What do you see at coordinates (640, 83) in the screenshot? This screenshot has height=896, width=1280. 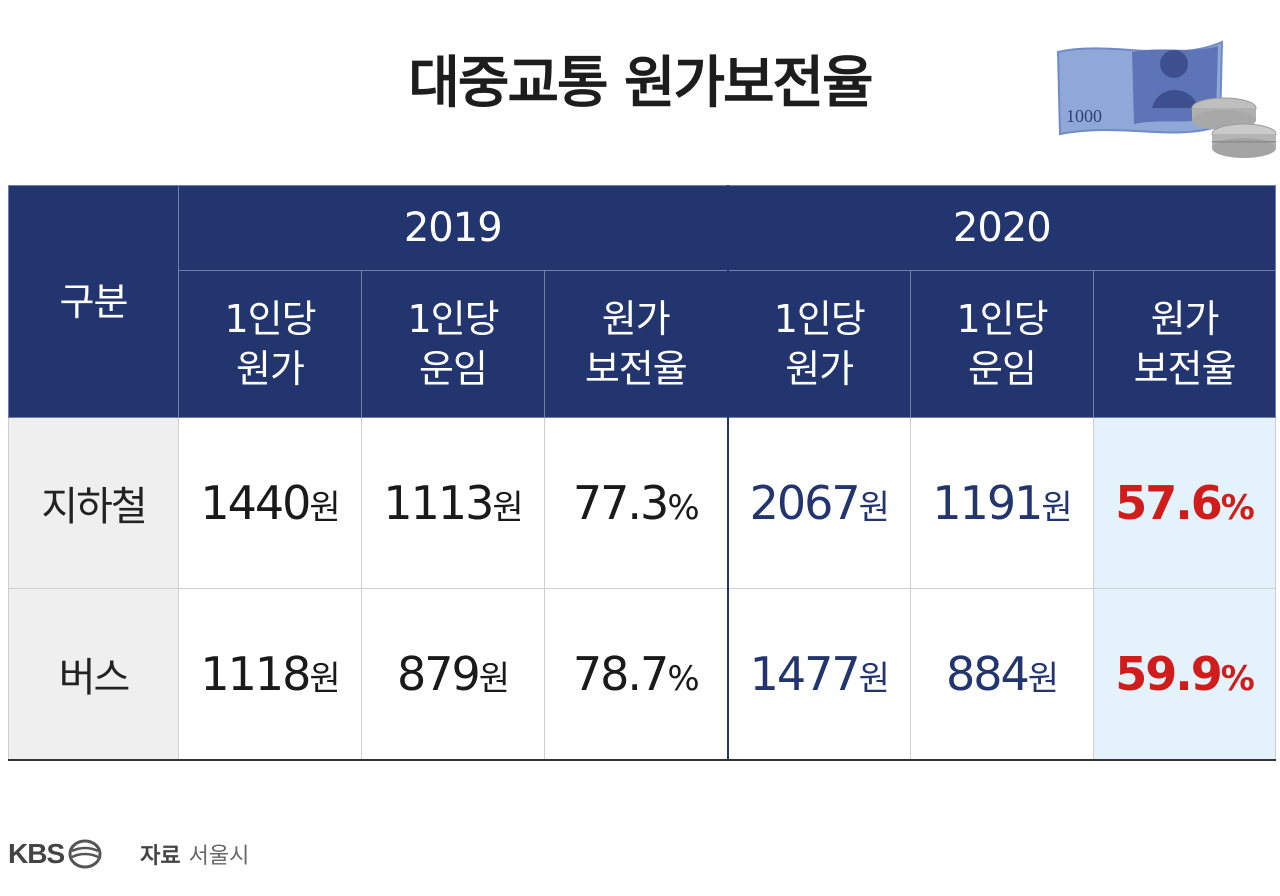 I see `chart-title: 대중교통 원가보전율` at bounding box center [640, 83].